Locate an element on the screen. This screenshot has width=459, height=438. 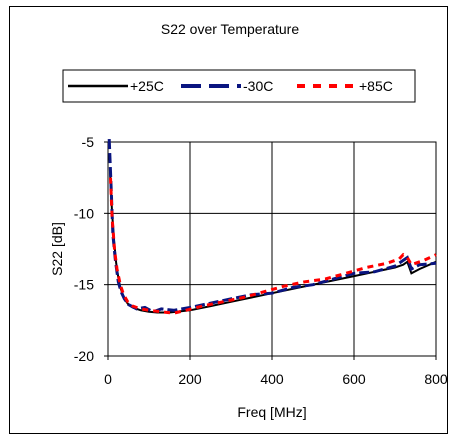
x-tick-label: 600 is located at coordinates (354, 379).